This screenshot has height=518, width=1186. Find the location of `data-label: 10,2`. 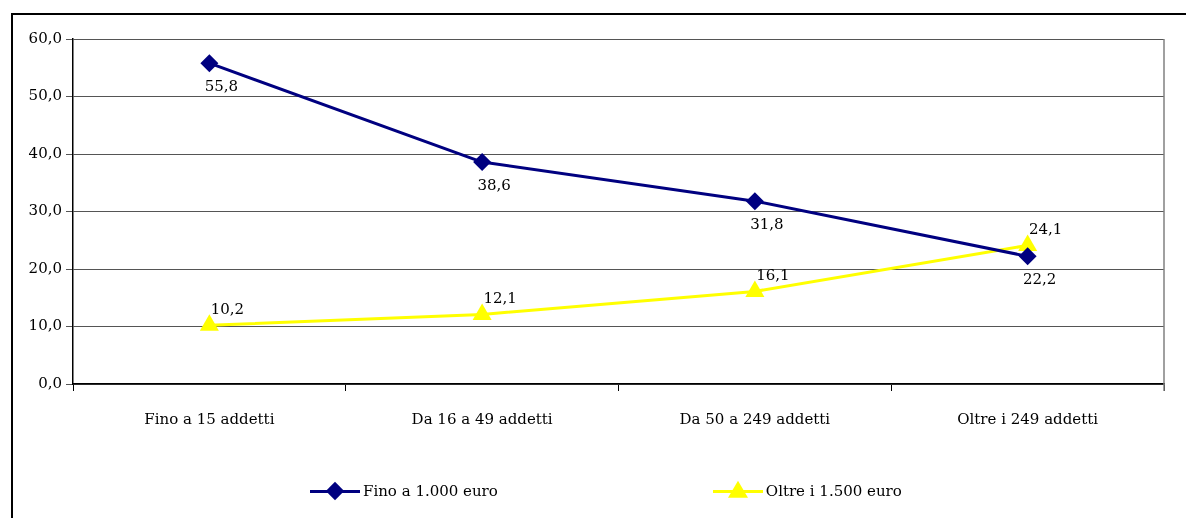

data-label: 10,2 is located at coordinates (227, 309).